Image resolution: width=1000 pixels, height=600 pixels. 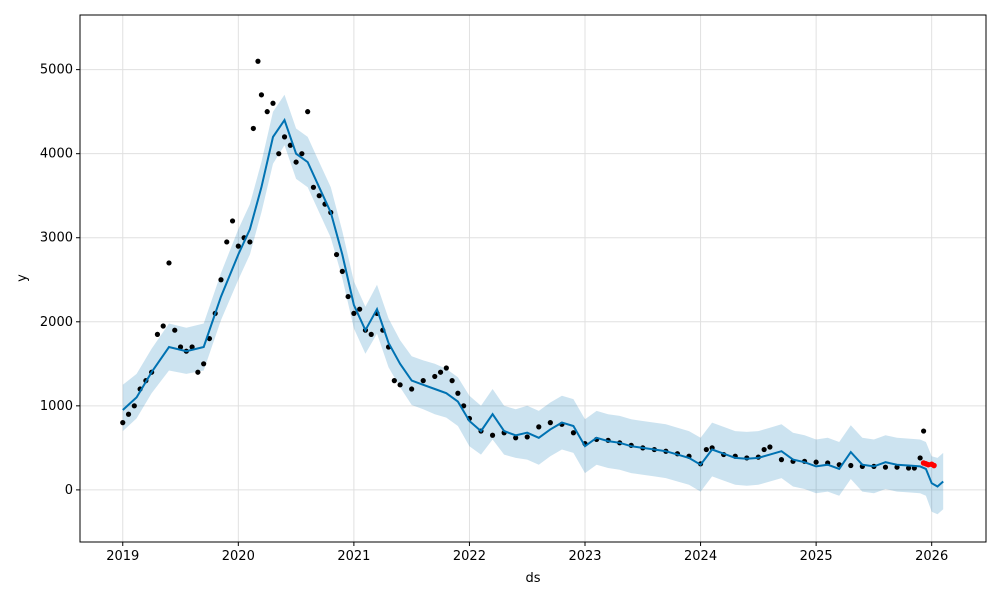 I want to click on x-axis-label: ds, so click(x=532, y=578).